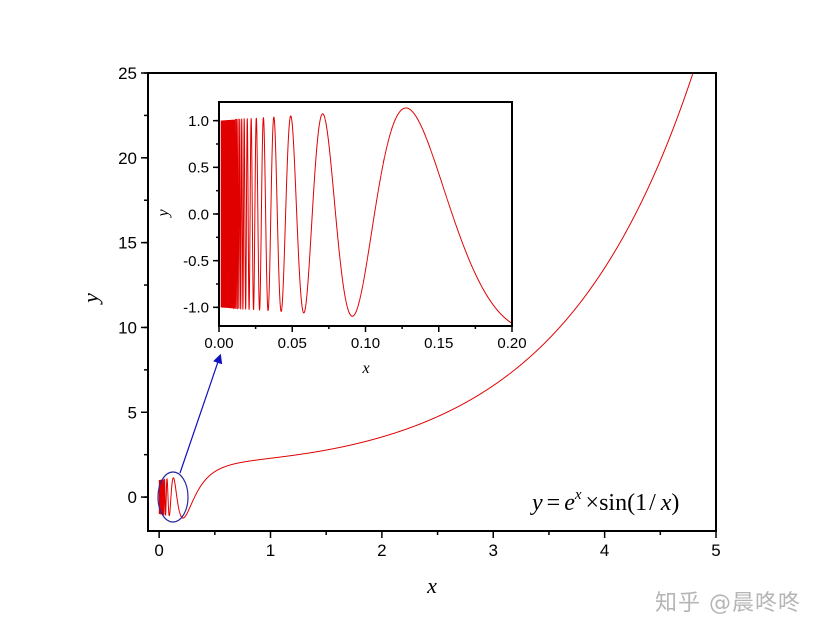 This screenshot has width=830, height=635. I want to click on inset-y-label: y, so click(163, 214).